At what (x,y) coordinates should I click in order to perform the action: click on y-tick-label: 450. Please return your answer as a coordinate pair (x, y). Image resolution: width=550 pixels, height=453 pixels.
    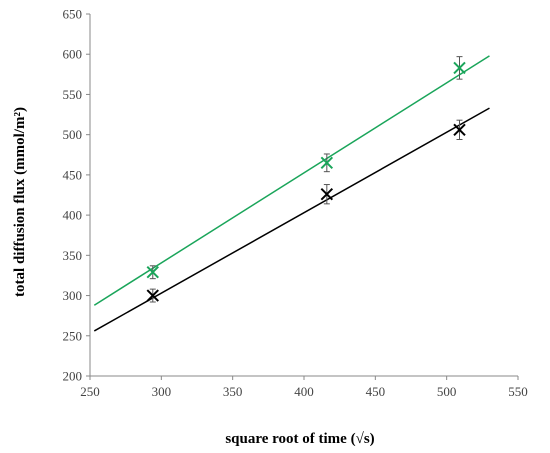
    Looking at the image, I should click on (73, 174).